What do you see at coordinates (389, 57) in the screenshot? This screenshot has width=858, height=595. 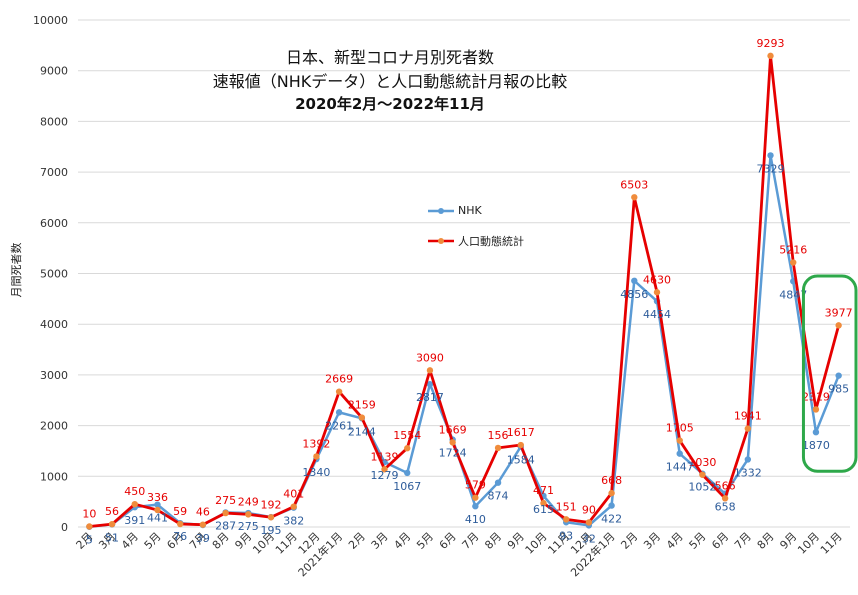 I see `chart-title-line-1: 日本、新型コロナ月別死者数` at bounding box center [389, 57].